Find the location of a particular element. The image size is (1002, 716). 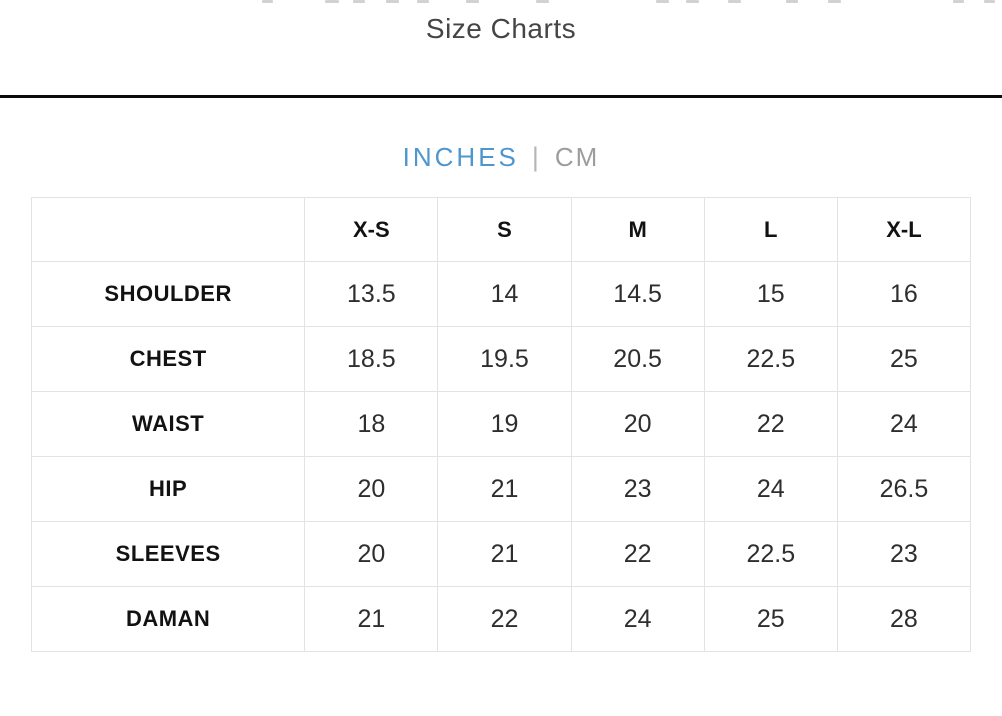

shoulder-s: 14 is located at coordinates (504, 294).